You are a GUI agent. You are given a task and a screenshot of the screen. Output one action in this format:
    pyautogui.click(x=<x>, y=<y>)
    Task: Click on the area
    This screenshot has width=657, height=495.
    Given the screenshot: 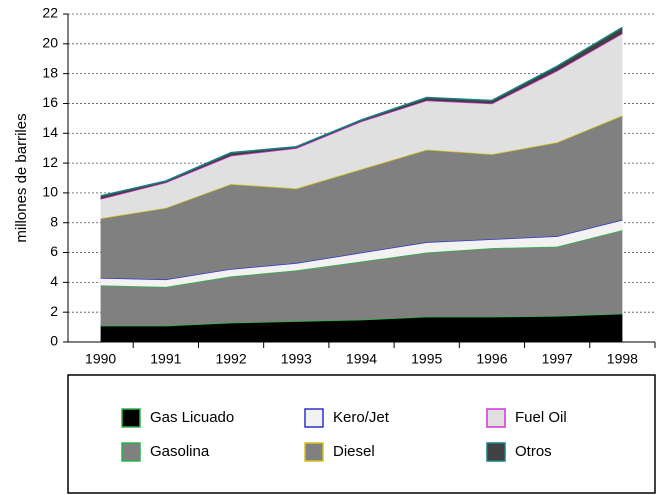 What is the action you would take?
    pyautogui.click(x=361, y=327)
    